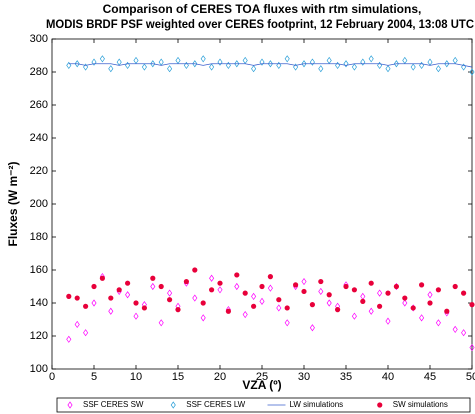 The image size is (475, 414). I want to click on y-tick-label: 120, so click(39, 336).